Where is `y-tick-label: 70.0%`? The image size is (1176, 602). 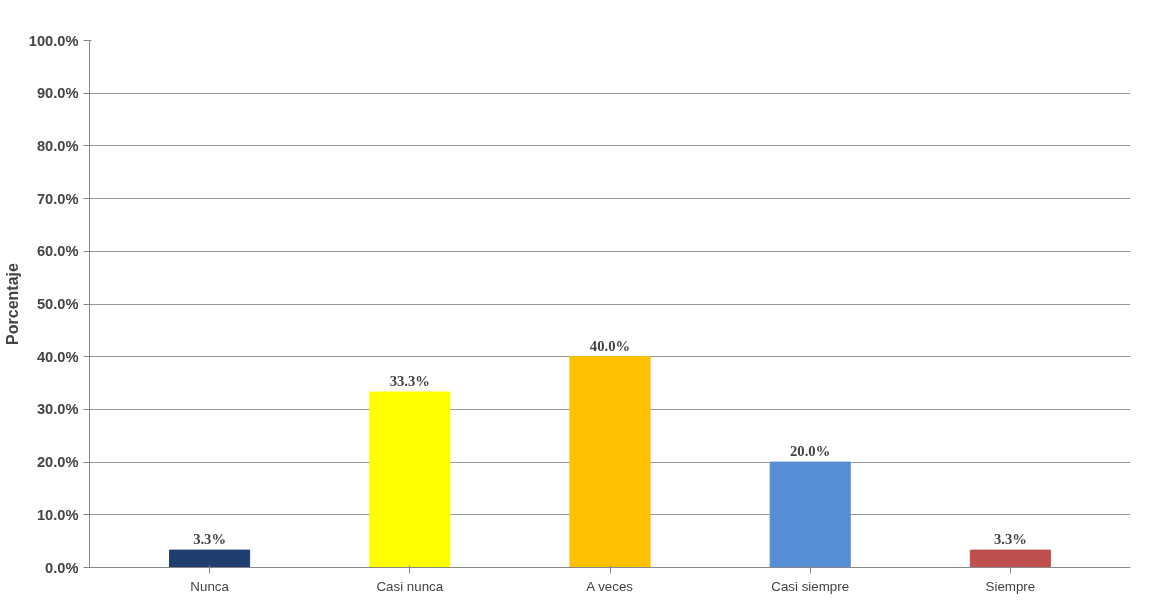
y-tick-label: 70.0% is located at coordinates (57, 198).